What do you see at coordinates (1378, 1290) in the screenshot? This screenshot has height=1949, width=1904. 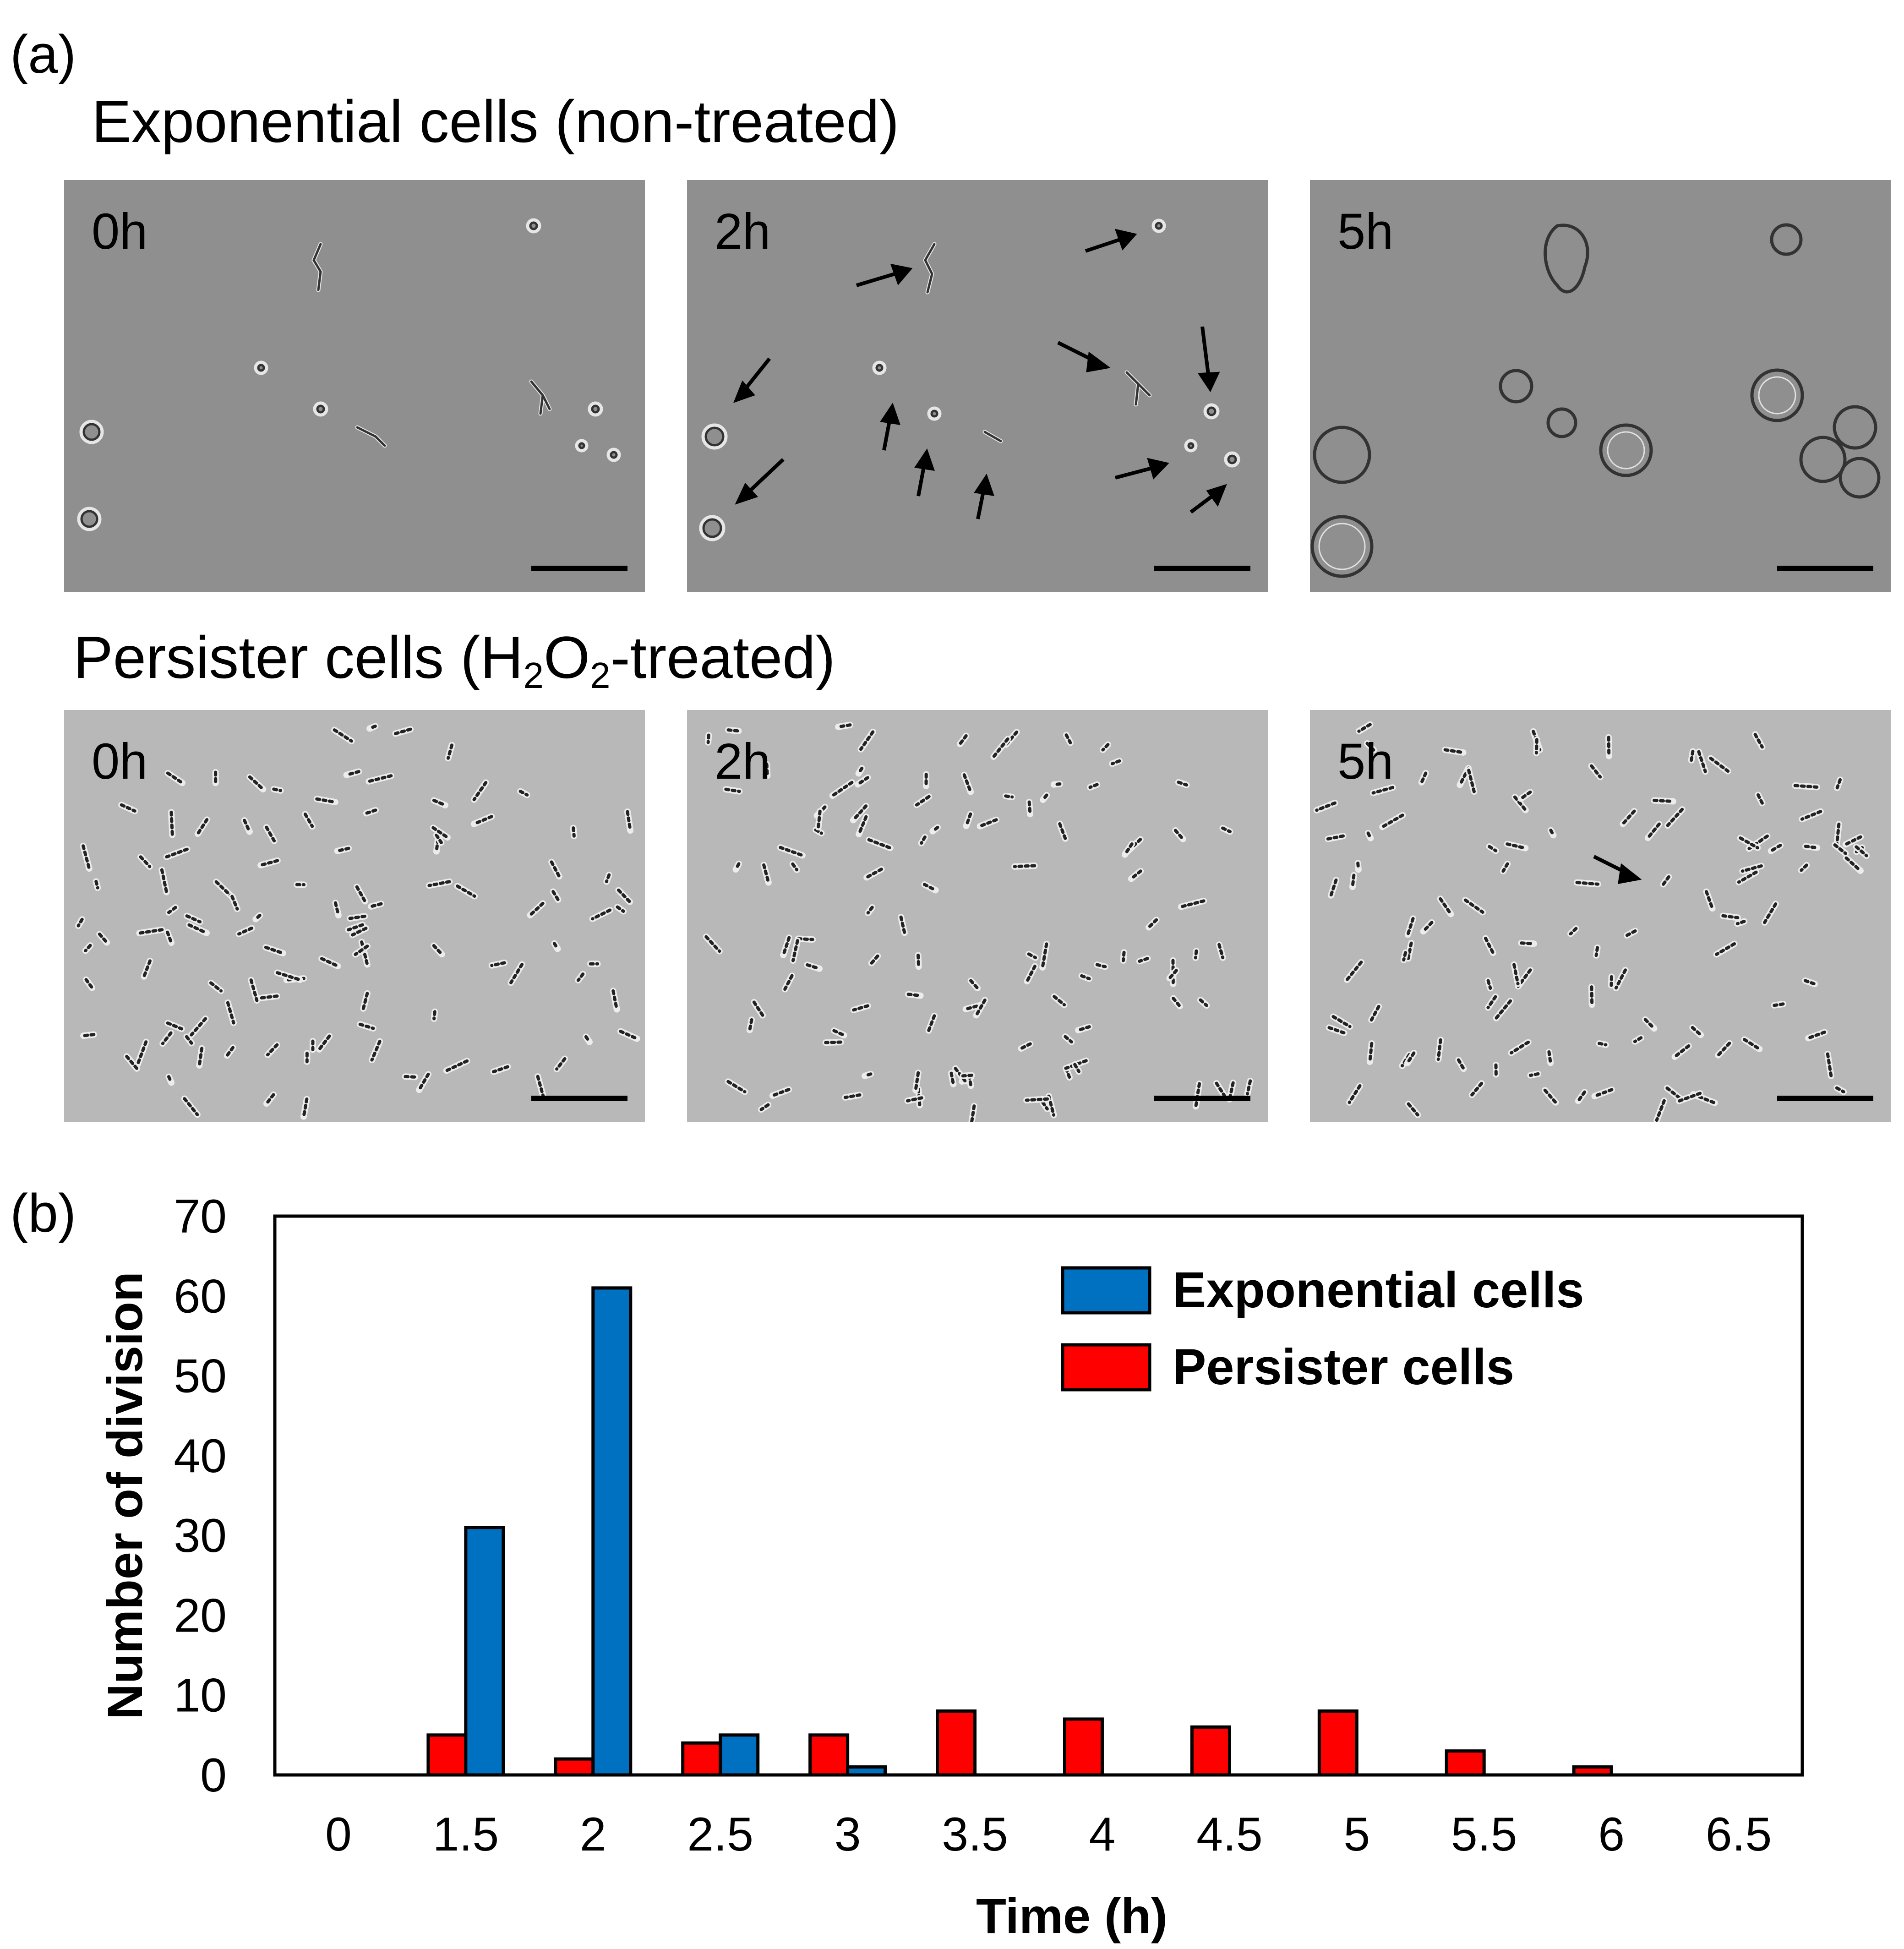 I see `legend-label-exponential-cells: Exponential cells` at bounding box center [1378, 1290].